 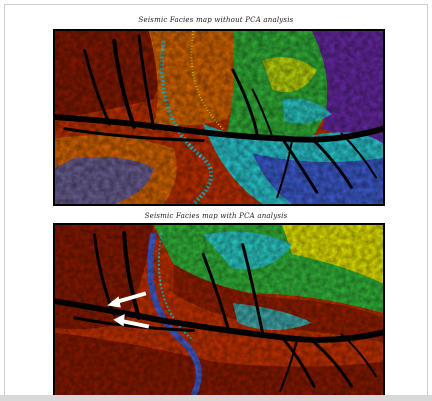 I want to click on bottom-scrollbar-strip, so click(x=216, y=398).